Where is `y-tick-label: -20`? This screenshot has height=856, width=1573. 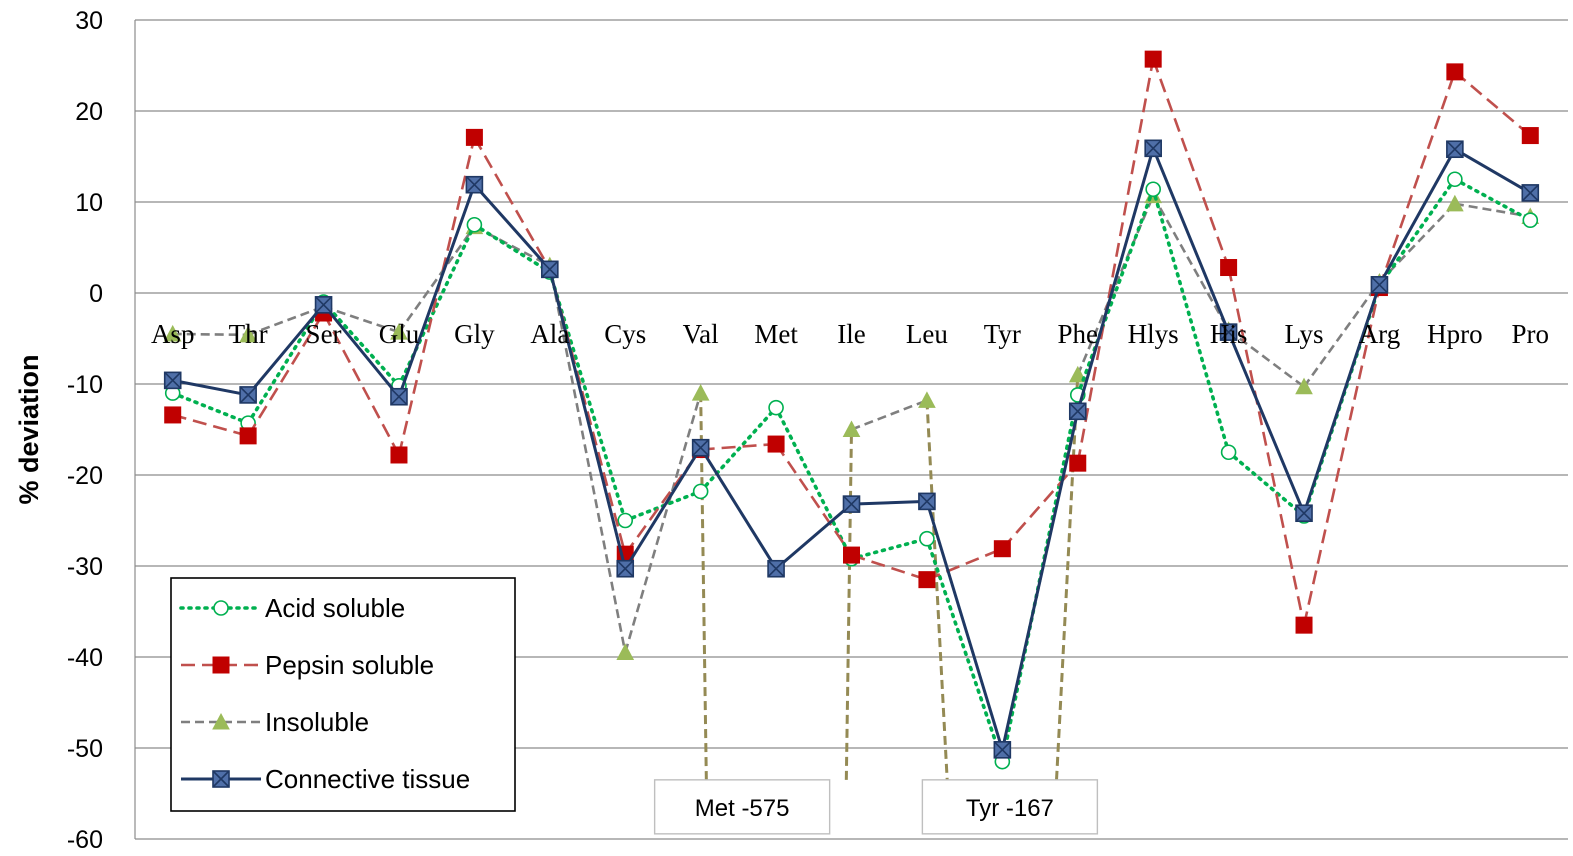
y-tick-label: -20 is located at coordinates (85, 476).